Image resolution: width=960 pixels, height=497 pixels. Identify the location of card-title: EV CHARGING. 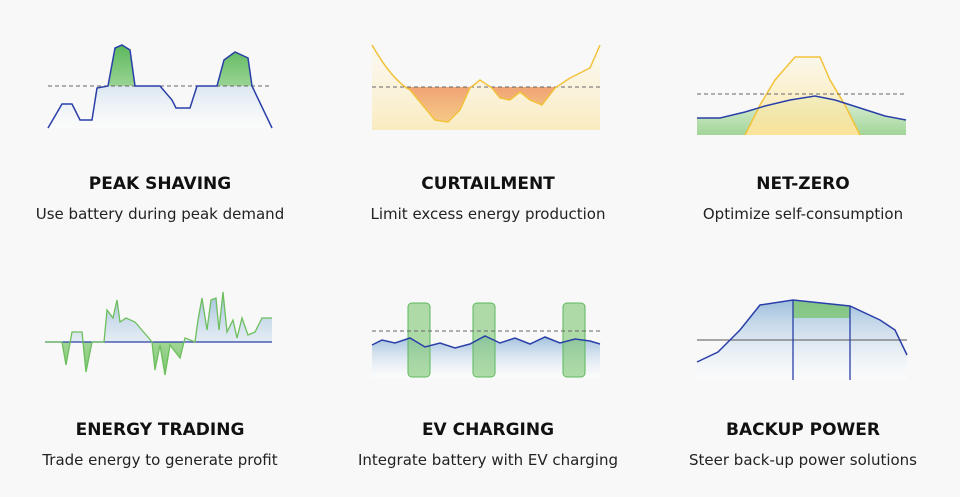
(488, 430).